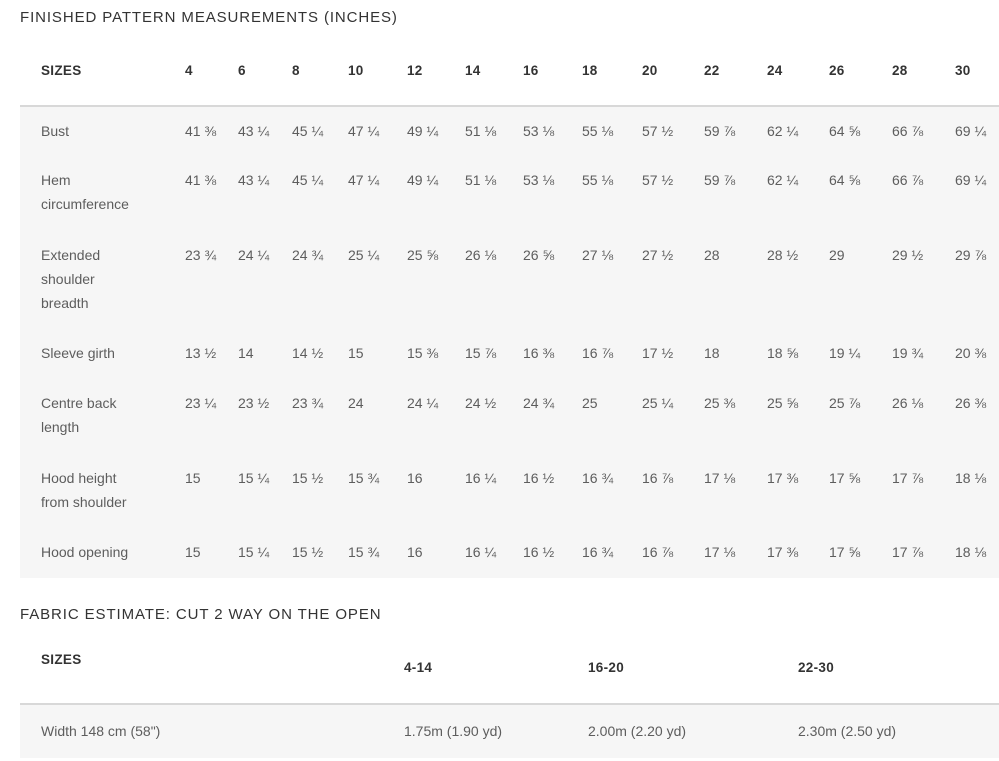 This screenshot has width=999, height=761. What do you see at coordinates (539, 255) in the screenshot?
I see `measurement-cell: 26 ⅝` at bounding box center [539, 255].